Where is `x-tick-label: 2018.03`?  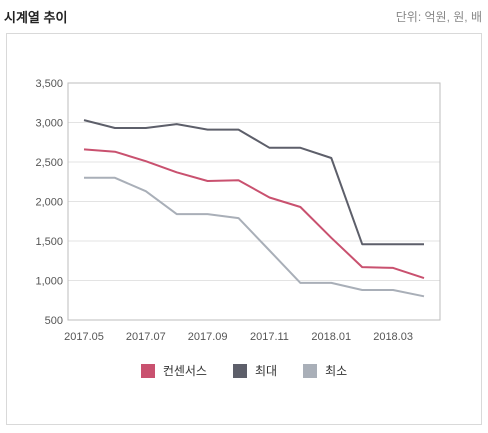 x-tick-label: 2018.03 is located at coordinates (393, 337).